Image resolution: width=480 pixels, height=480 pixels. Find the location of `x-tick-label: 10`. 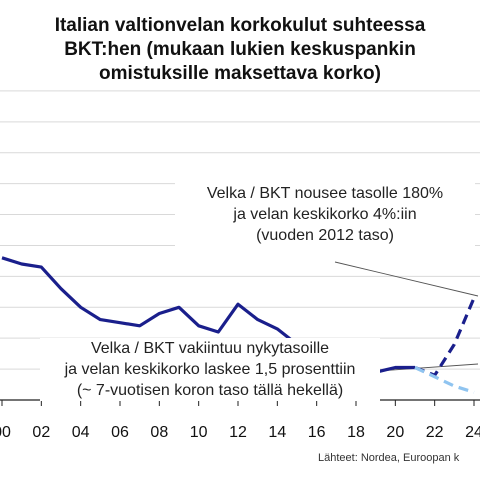

x-tick-label: 10 is located at coordinates (199, 432).